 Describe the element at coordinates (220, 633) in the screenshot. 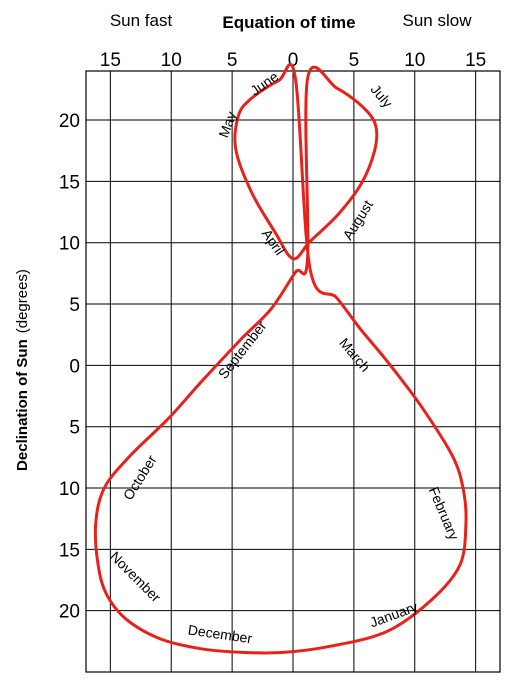

I see `month-label: December` at that location.